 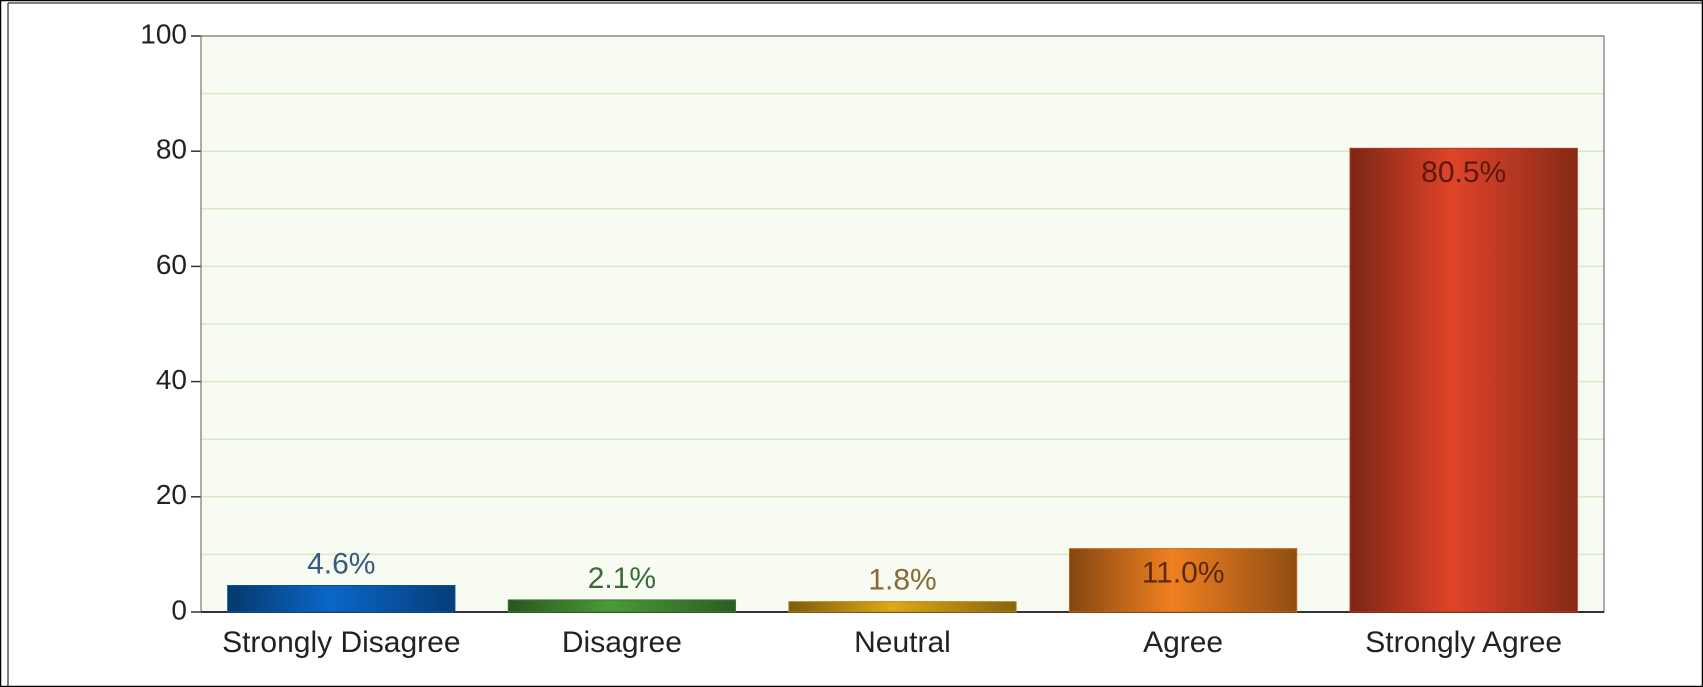 What do you see at coordinates (341, 642) in the screenshot?
I see `x-tick-label: Strongly Disagree` at bounding box center [341, 642].